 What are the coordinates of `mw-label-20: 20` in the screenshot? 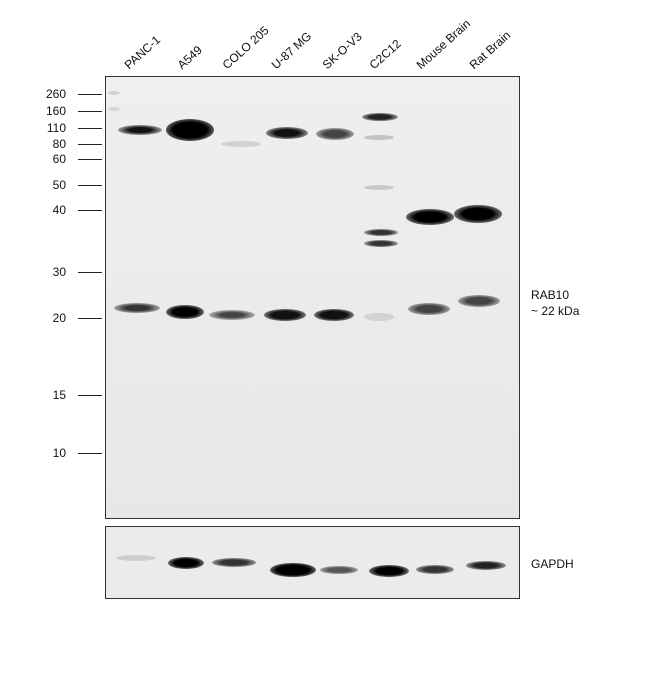 It's located at (59, 318).